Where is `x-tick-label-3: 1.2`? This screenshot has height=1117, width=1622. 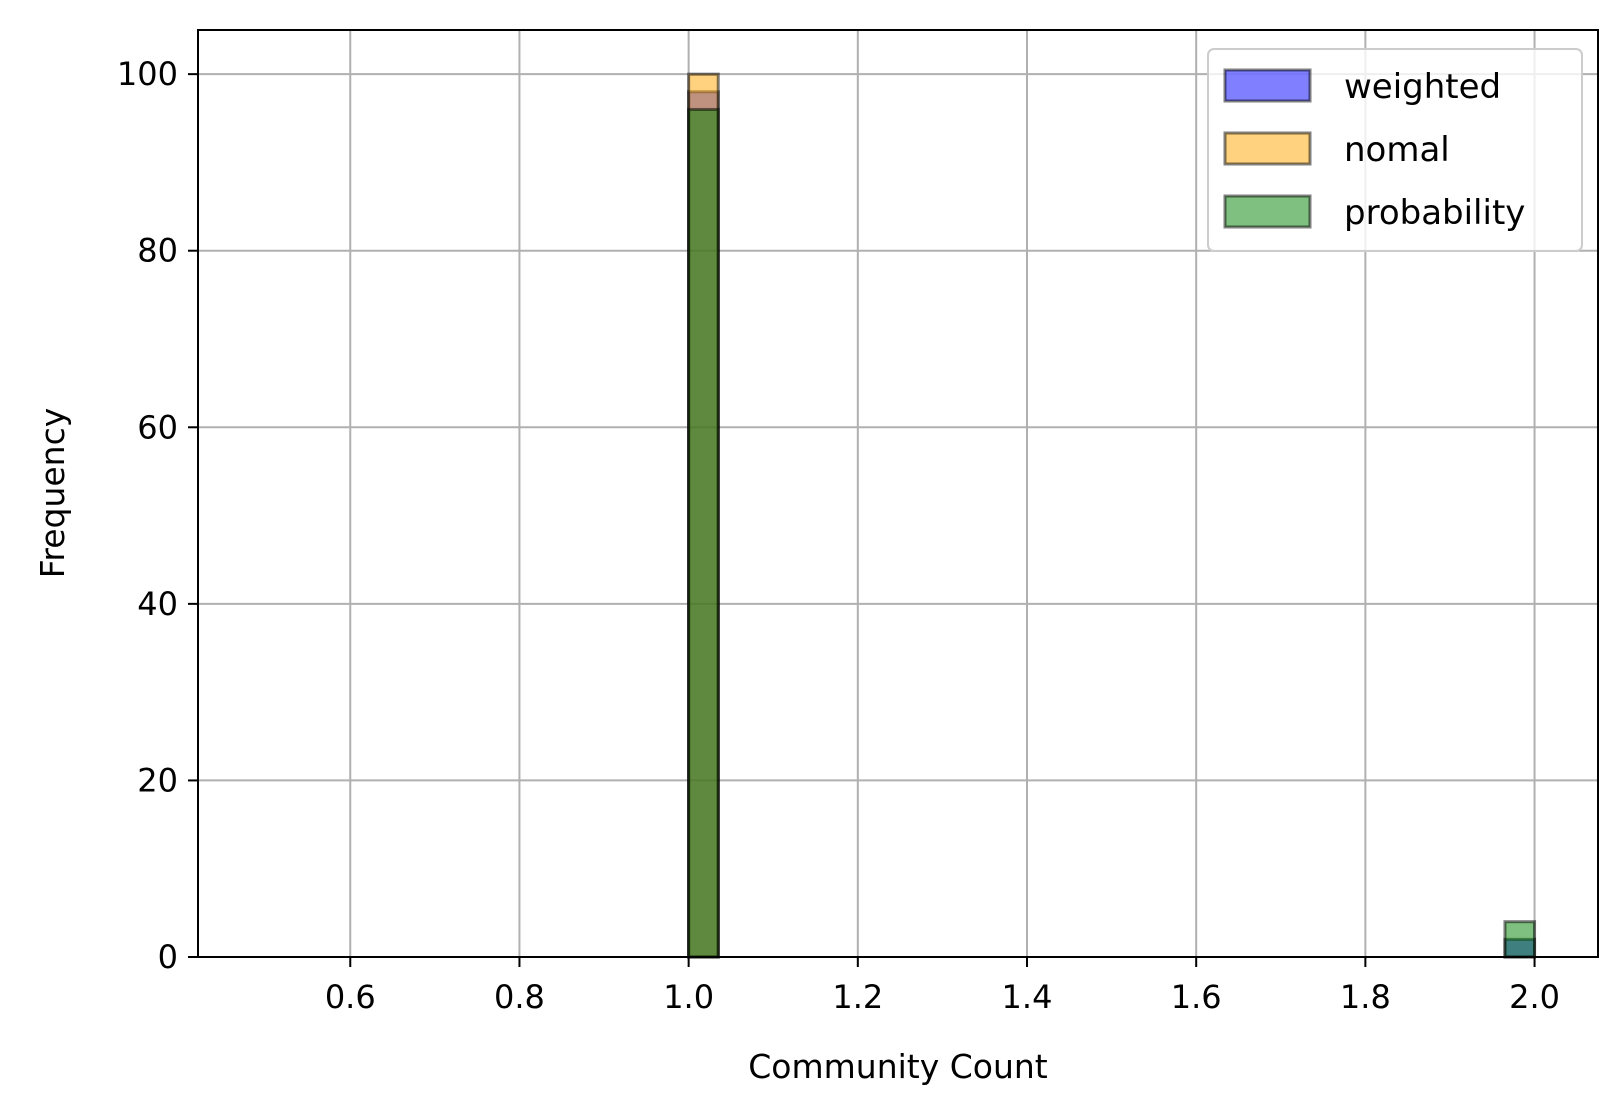 x-tick-label-3: 1.2 is located at coordinates (857, 997).